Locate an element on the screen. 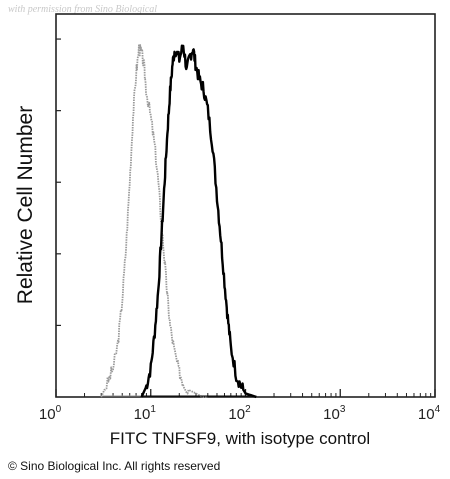 The image size is (450, 479). x-axis-label: FITC TNFSF9, with isotype control is located at coordinates (240, 438).